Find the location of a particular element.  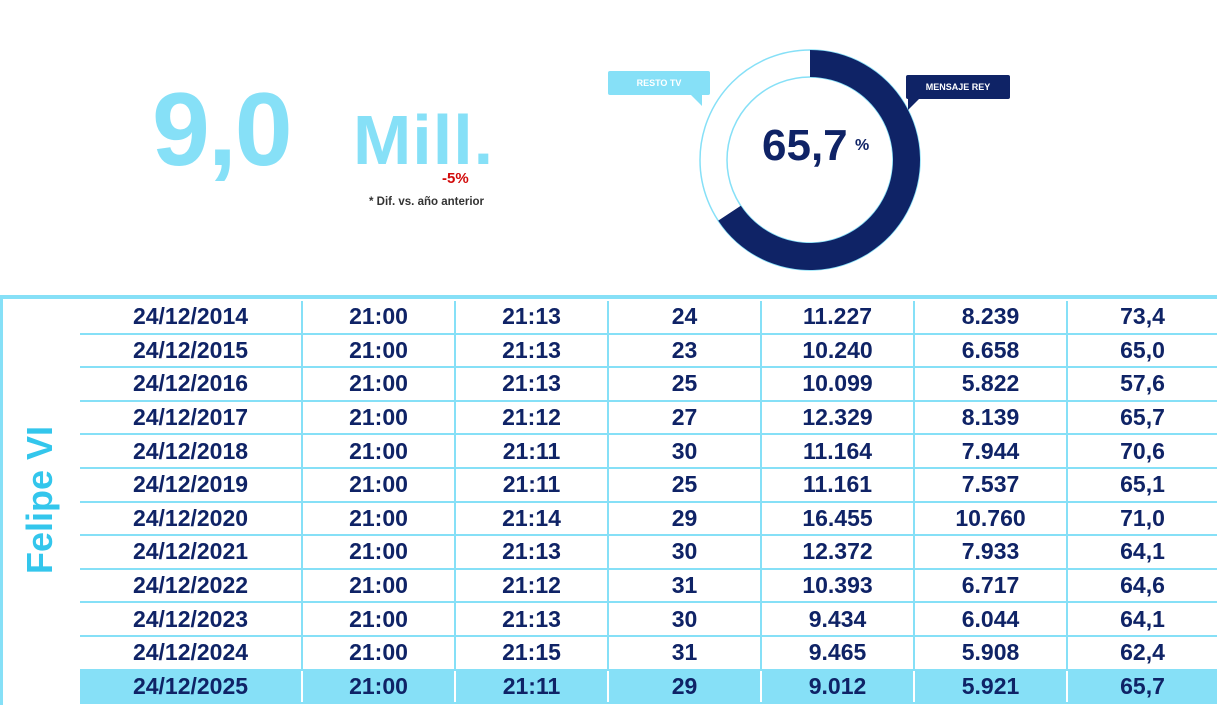

table-top-rule is located at coordinates (608, 297).